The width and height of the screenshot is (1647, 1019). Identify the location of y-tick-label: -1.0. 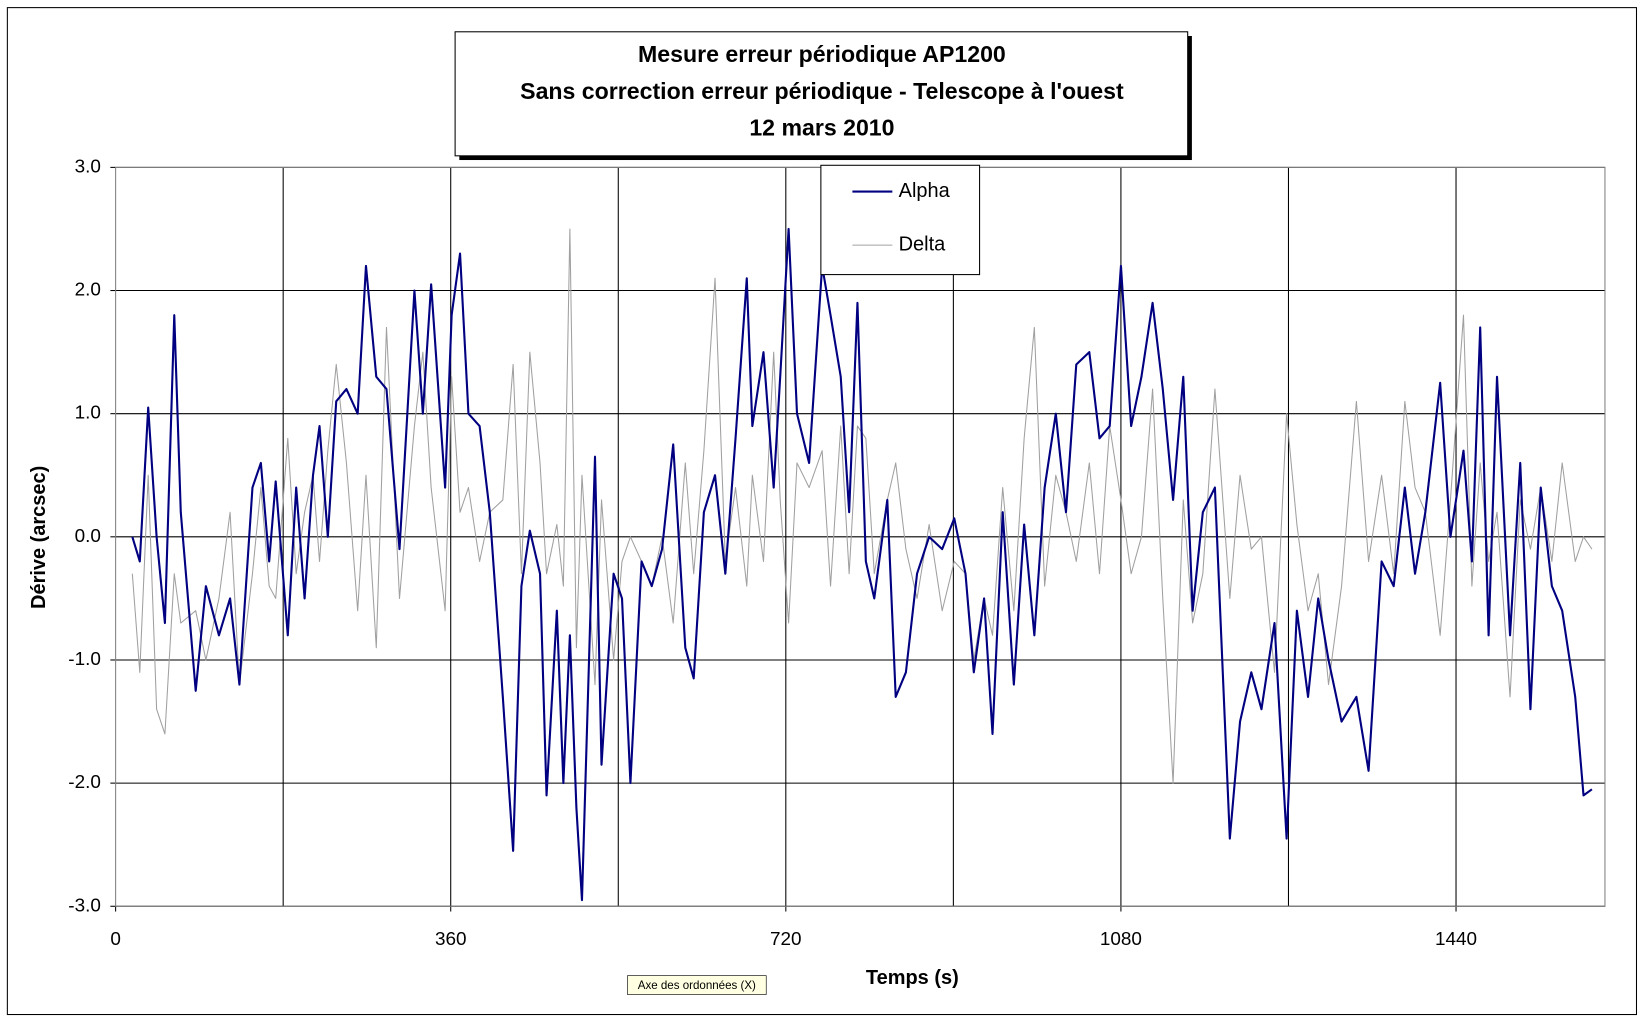
(84, 659).